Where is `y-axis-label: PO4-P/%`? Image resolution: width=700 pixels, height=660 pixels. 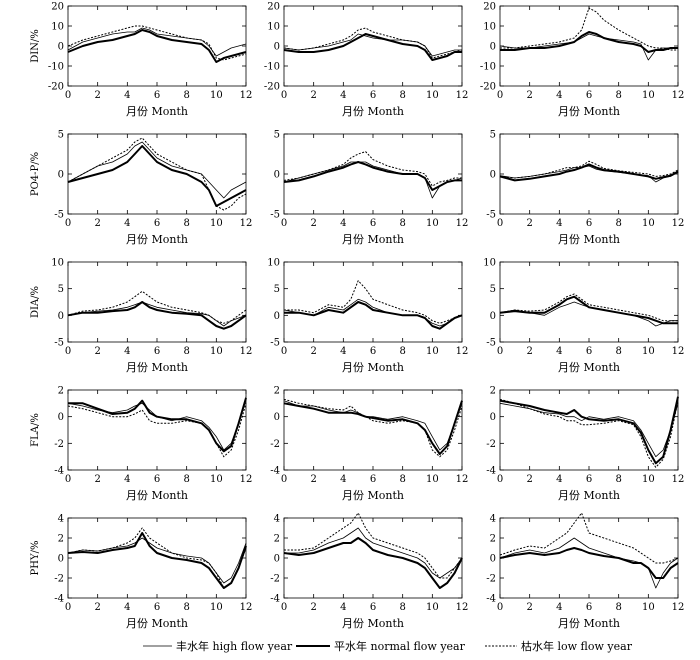
y-axis-label: PO4-P/% is located at coordinates (35, 174).